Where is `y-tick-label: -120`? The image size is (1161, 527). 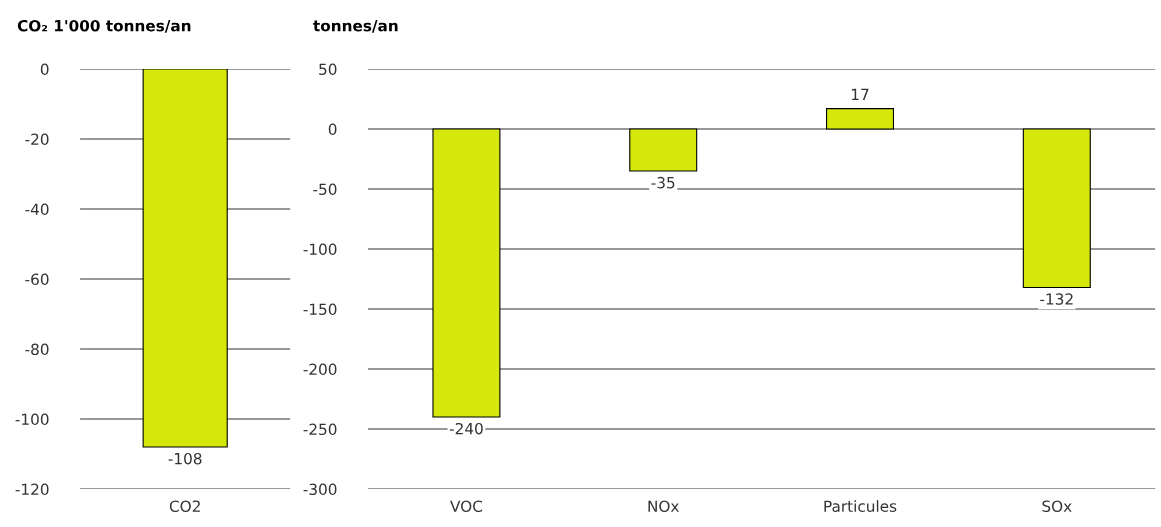
y-tick-label: -120 is located at coordinates (32, 489).